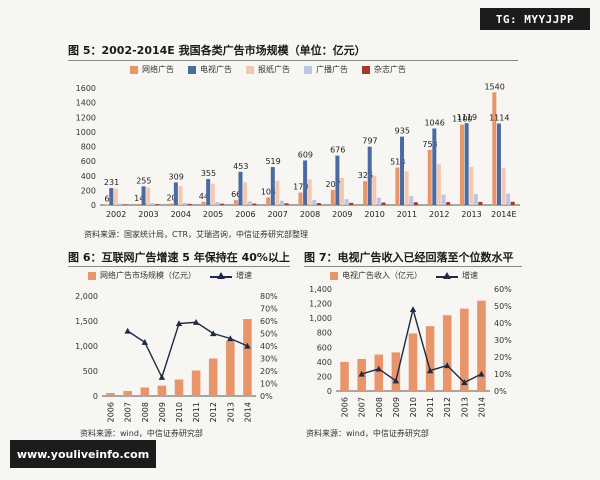  Describe the element at coordinates (407, 214) in the screenshot. I see `x-tick-label: 2011` at that location.